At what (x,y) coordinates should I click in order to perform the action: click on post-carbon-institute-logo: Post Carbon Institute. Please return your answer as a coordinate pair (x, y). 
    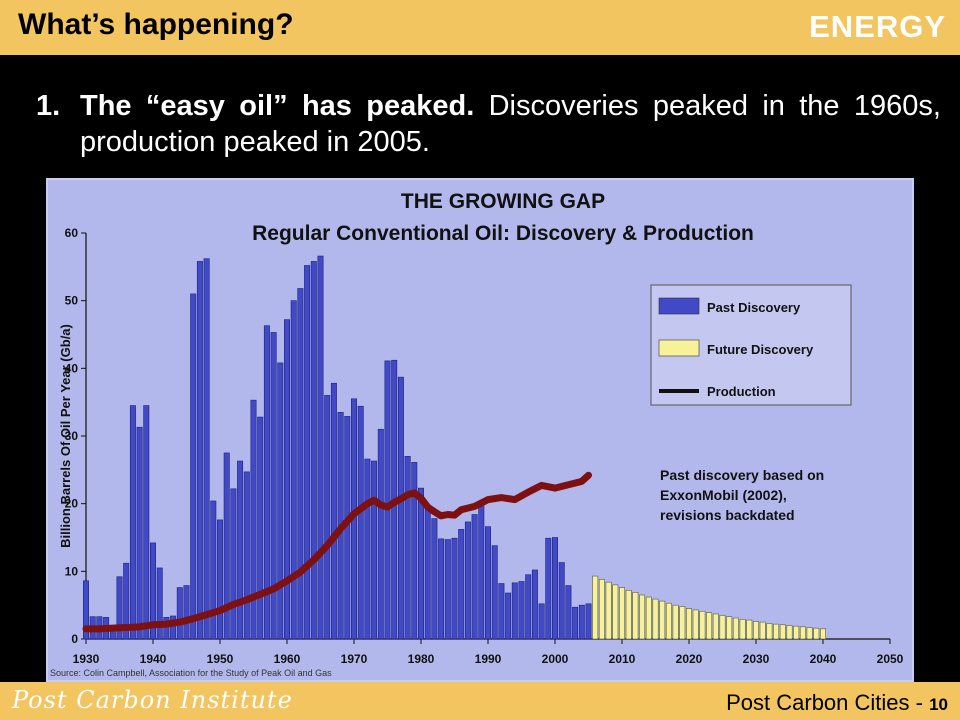
    Looking at the image, I should click on (152, 700).